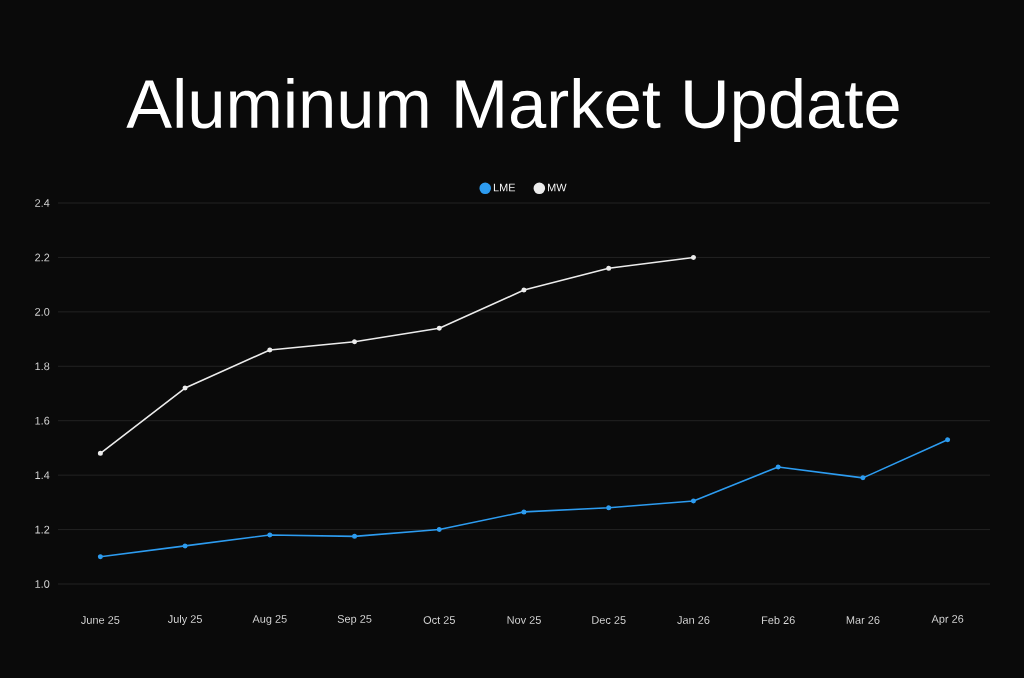 This screenshot has height=678, width=1024. What do you see at coordinates (184, 620) in the screenshot?
I see `x-tick-label: July 25` at bounding box center [184, 620].